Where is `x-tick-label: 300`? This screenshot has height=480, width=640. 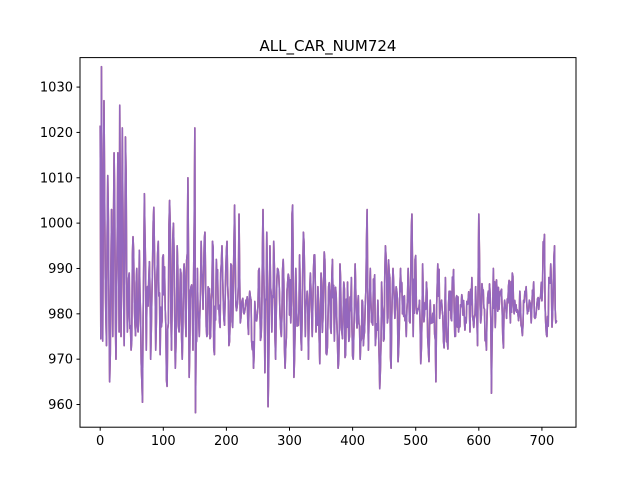
x-tick-label: 300 is located at coordinates (289, 441).